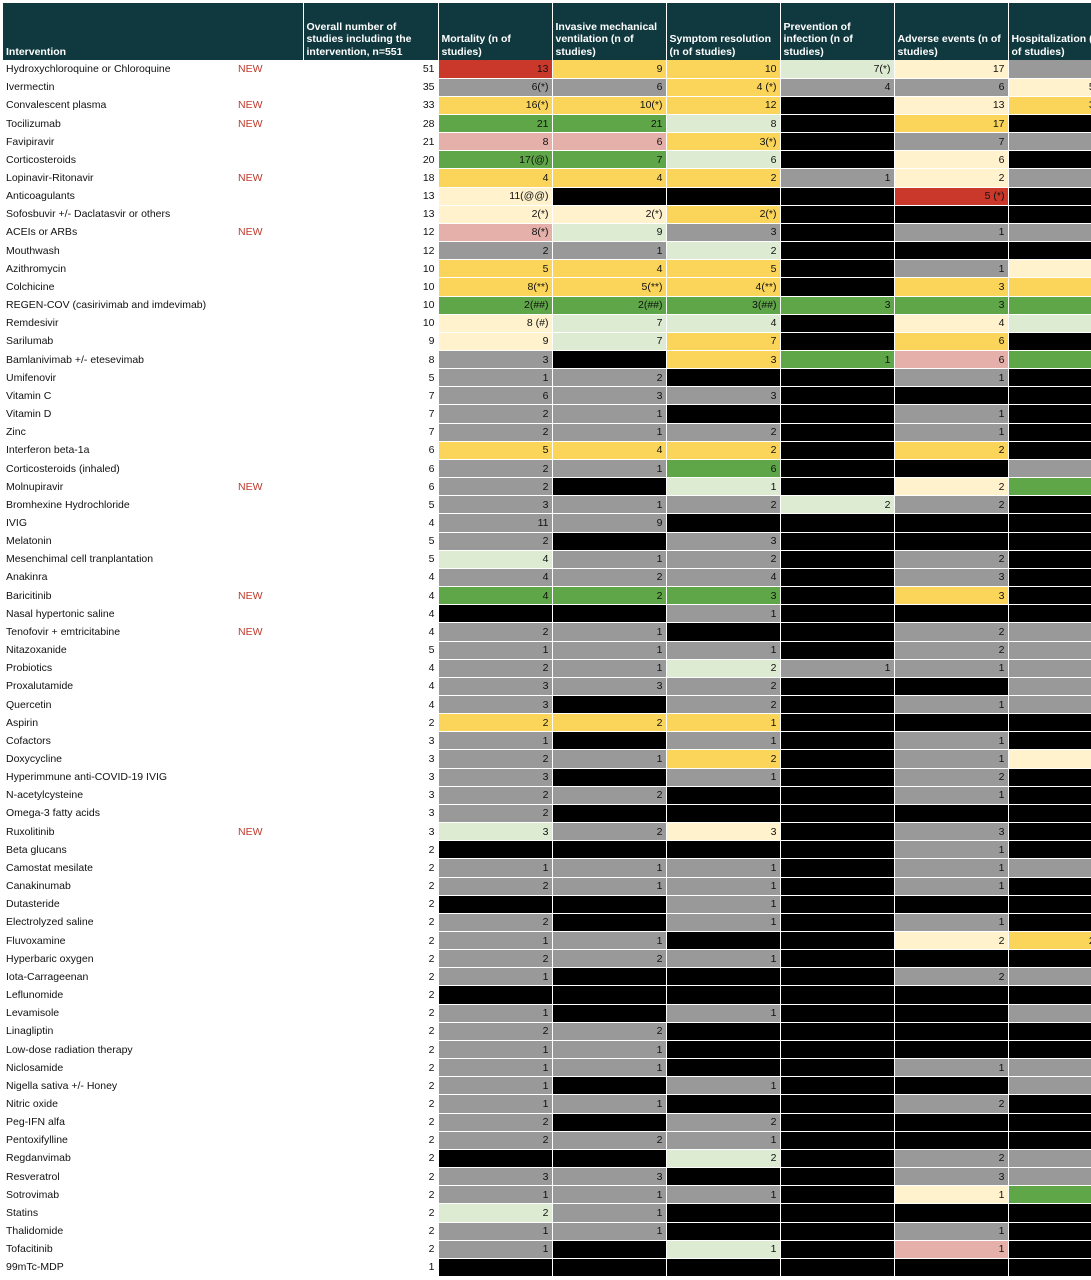  I want to click on overall-count: 9, so click(371, 342).